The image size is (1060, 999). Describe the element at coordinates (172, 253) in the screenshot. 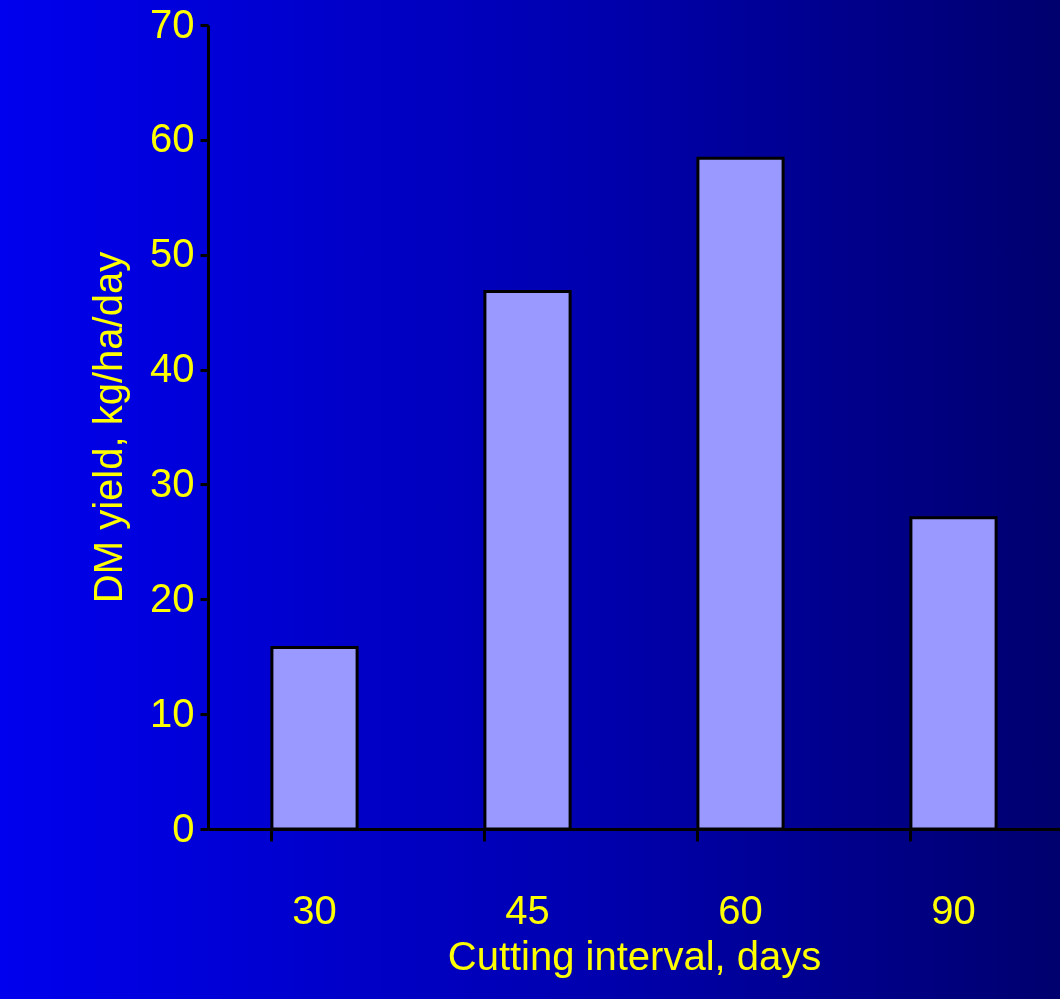

I see `y-tick-label: 50` at that location.